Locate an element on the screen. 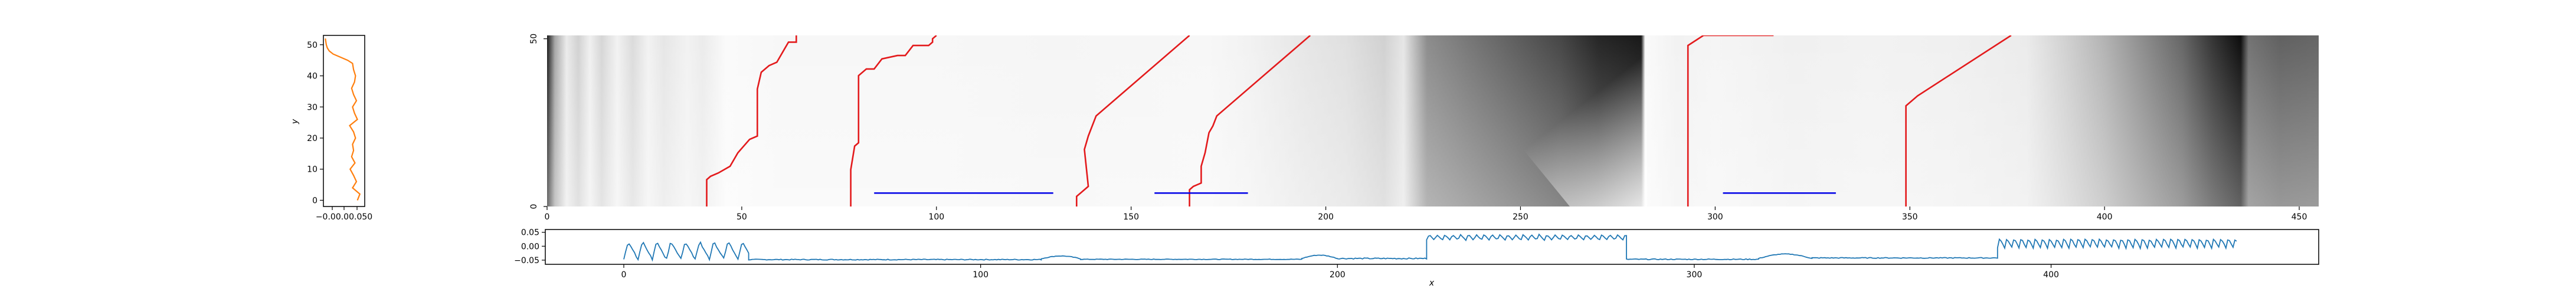 The image size is (2576, 295). left-y-ticks: 0 10 20 30 40 50 is located at coordinates (315, 123).